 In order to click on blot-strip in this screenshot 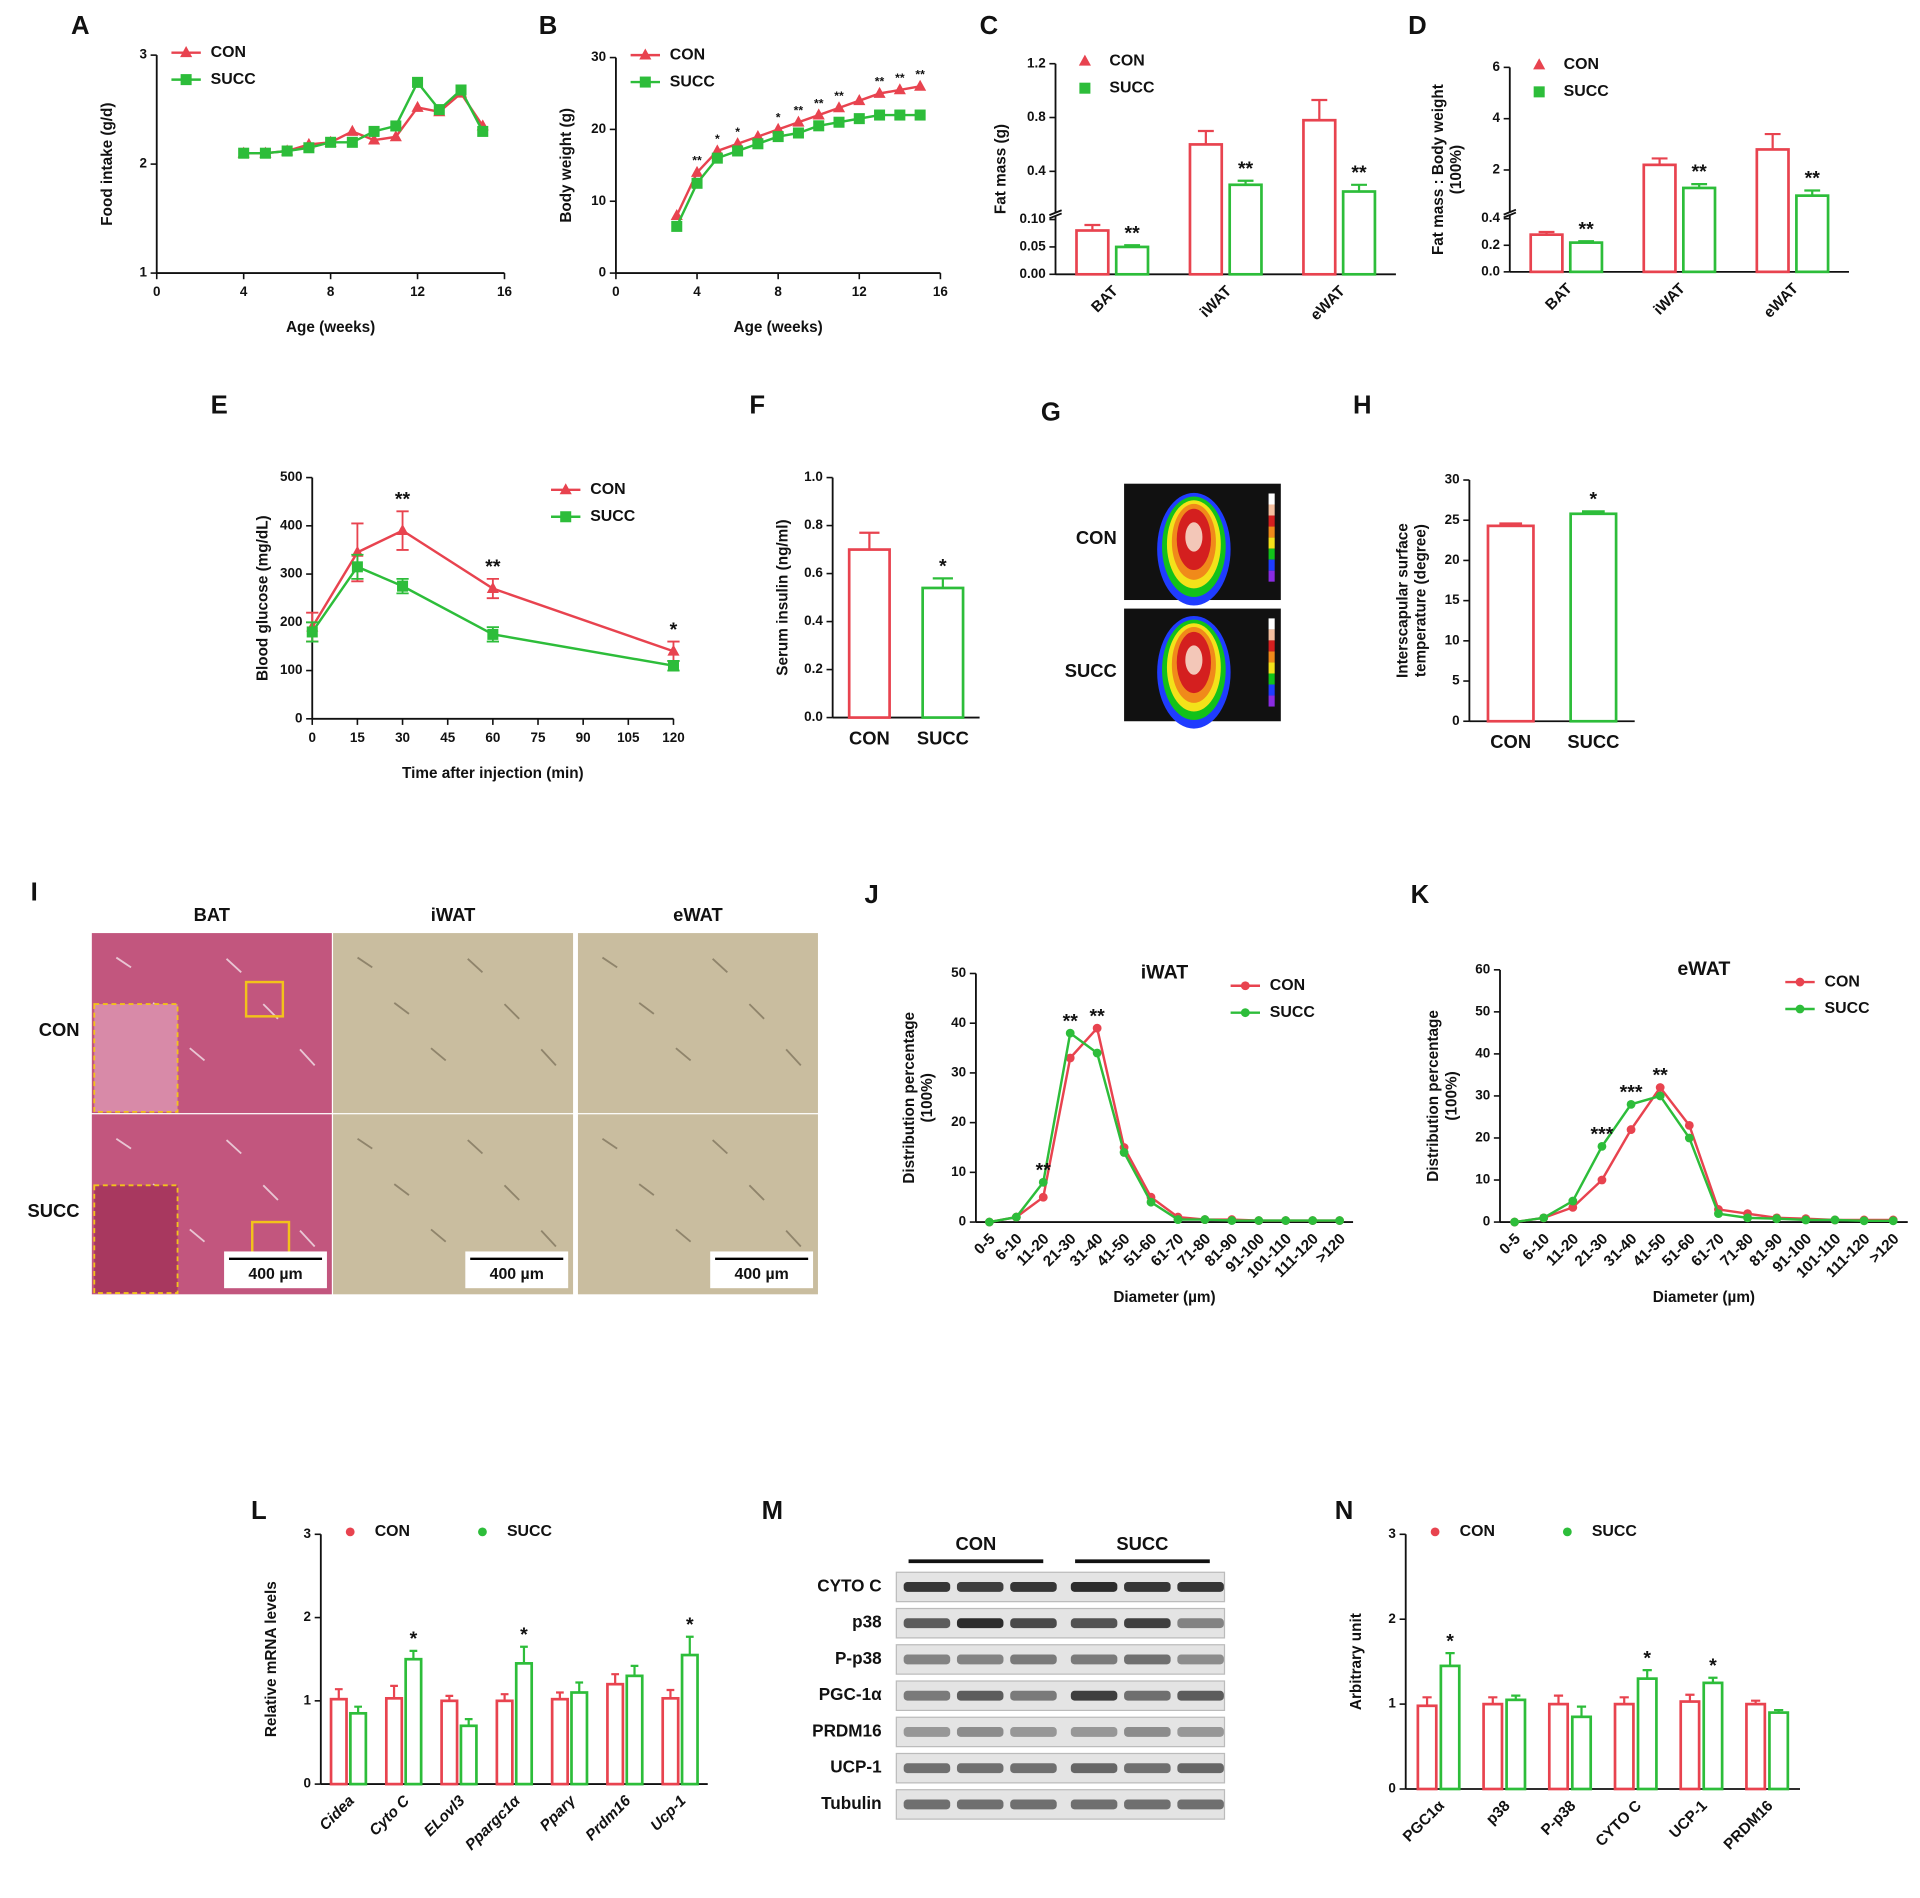, I will do `click(1060, 1732)`.